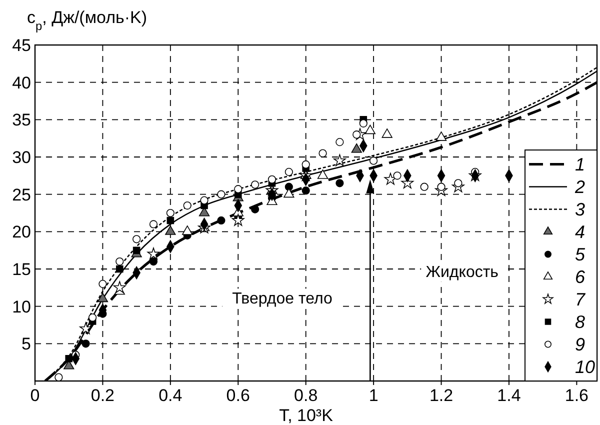  What do you see at coordinates (580, 322) in the screenshot?
I see `legend-label: 8` at bounding box center [580, 322].